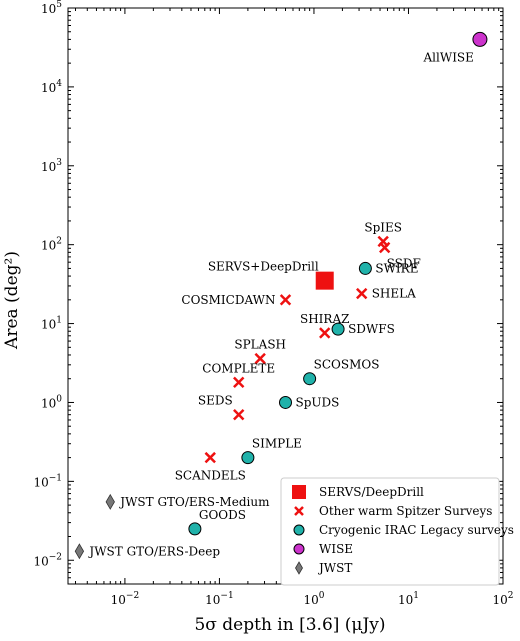 The height and width of the screenshot is (641, 520). I want to click on y-tick-label: 10¹, so click(51, 324).